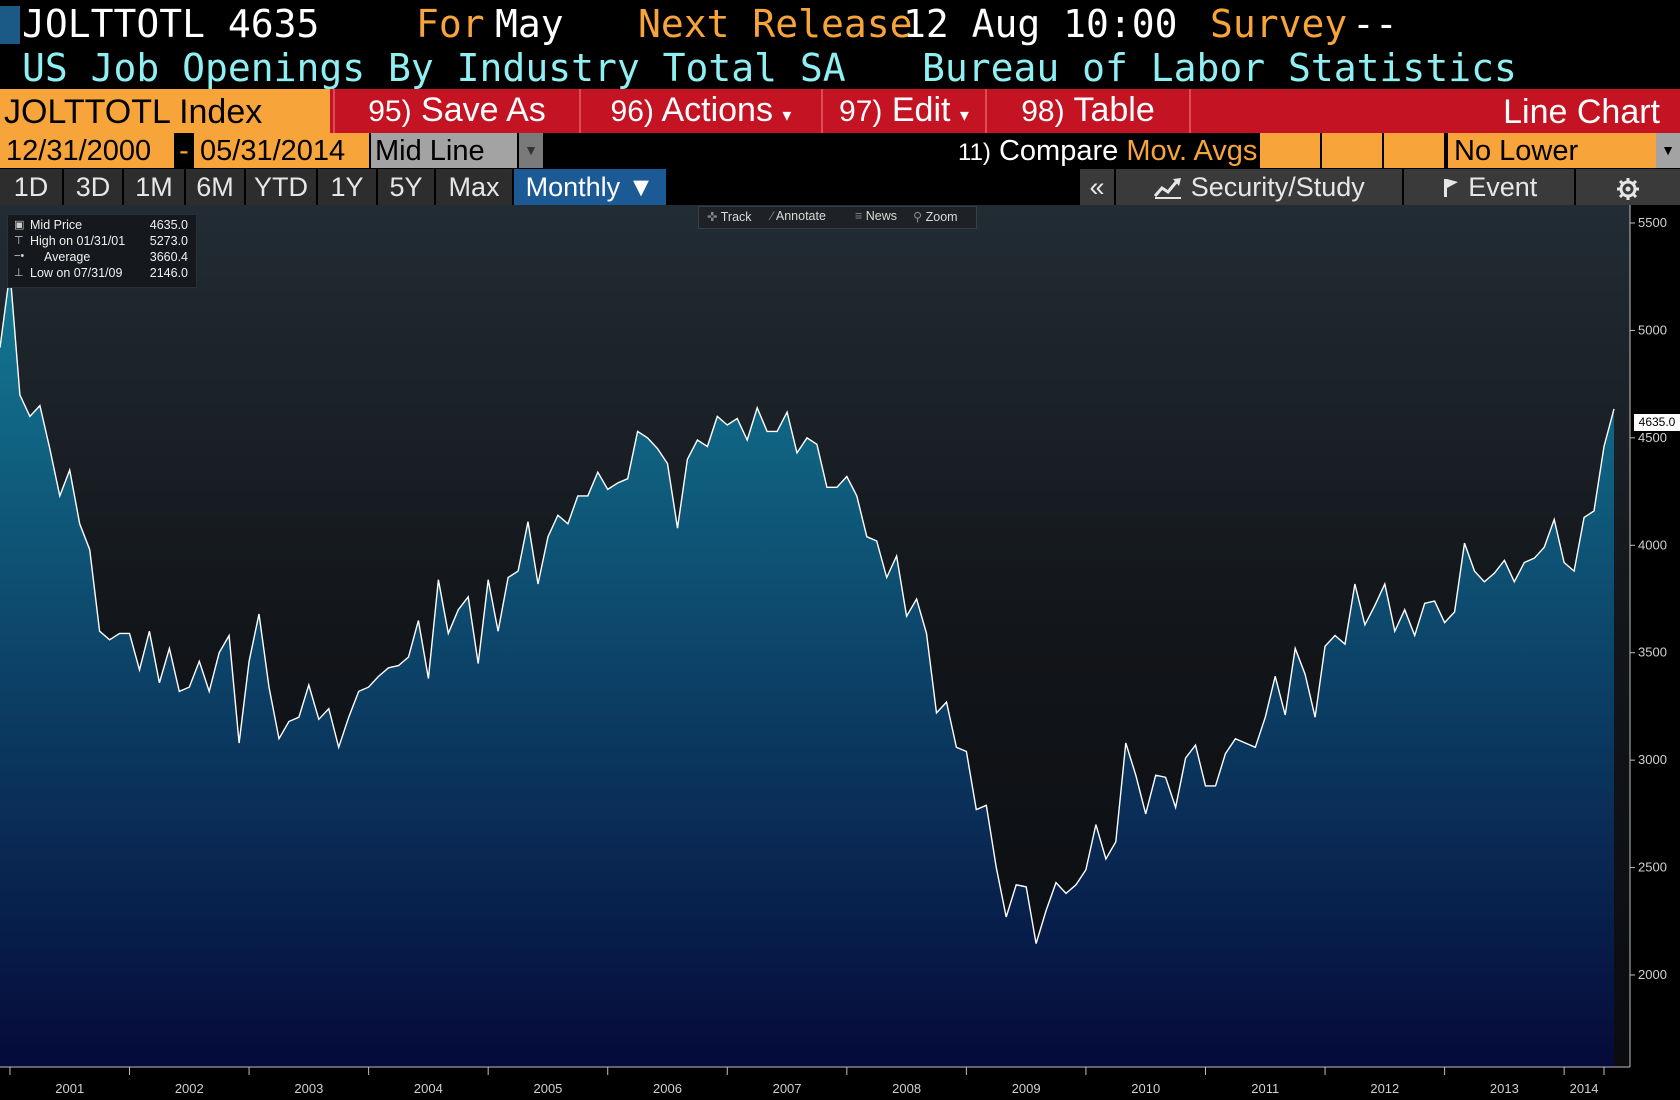 The image size is (1680, 1100). Describe the element at coordinates (347, 187) in the screenshot. I see `period-1y: 1Y` at that location.